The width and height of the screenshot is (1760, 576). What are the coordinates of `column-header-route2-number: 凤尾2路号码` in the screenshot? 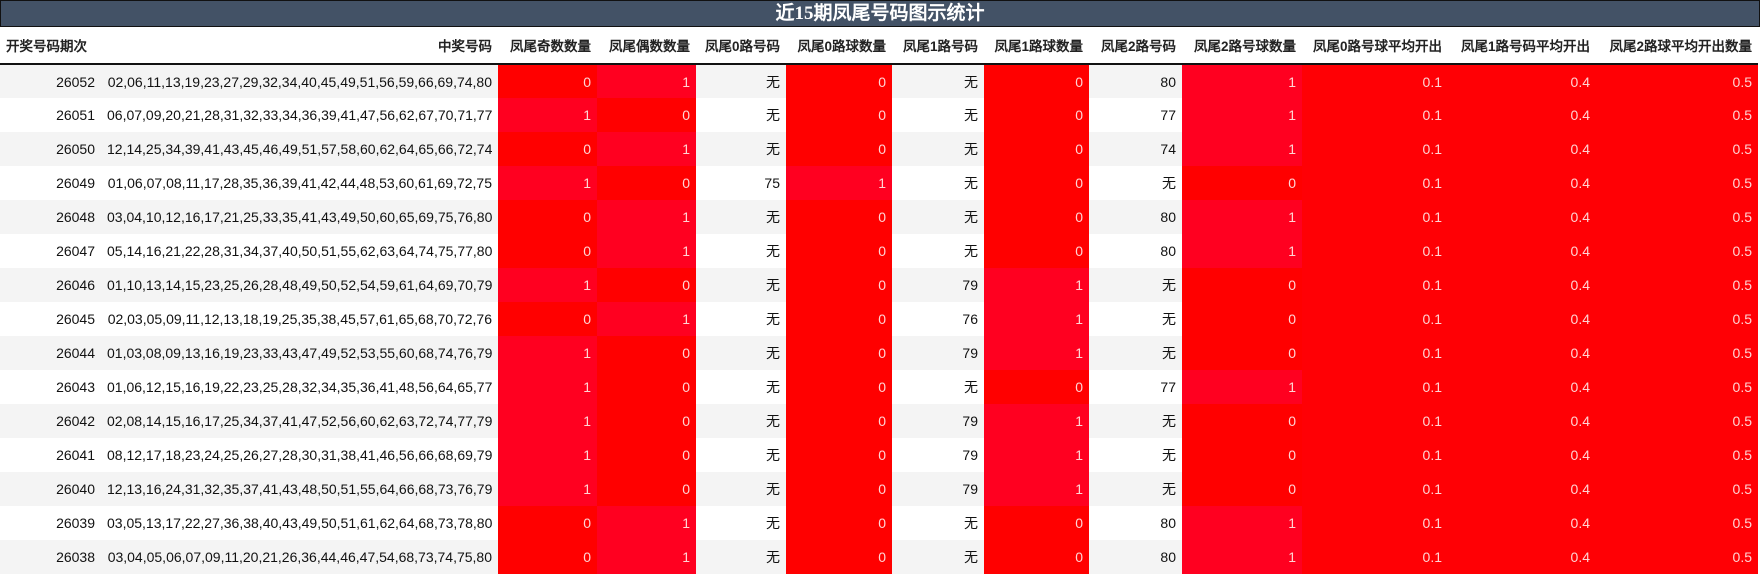 It's located at (1135, 46).